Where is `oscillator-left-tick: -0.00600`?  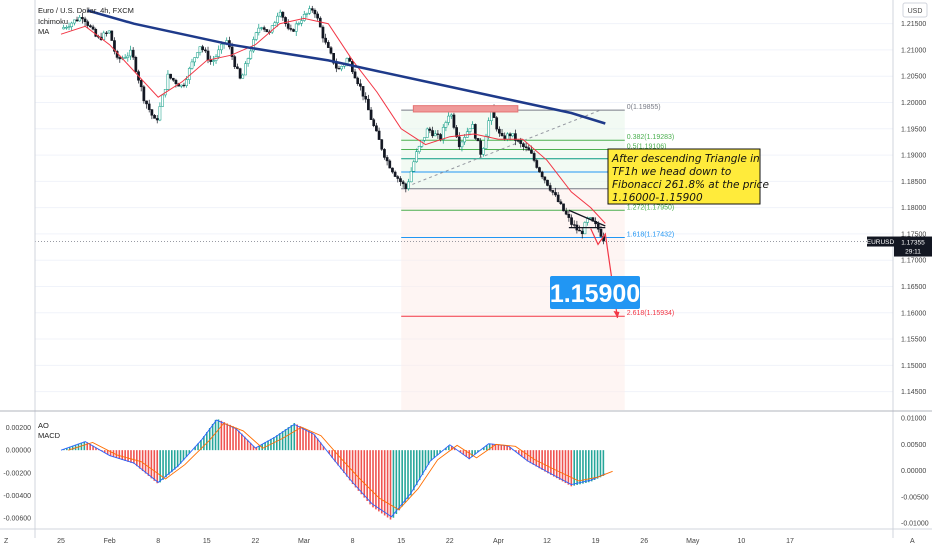
oscillator-left-tick: -0.00600 is located at coordinates (17, 518).